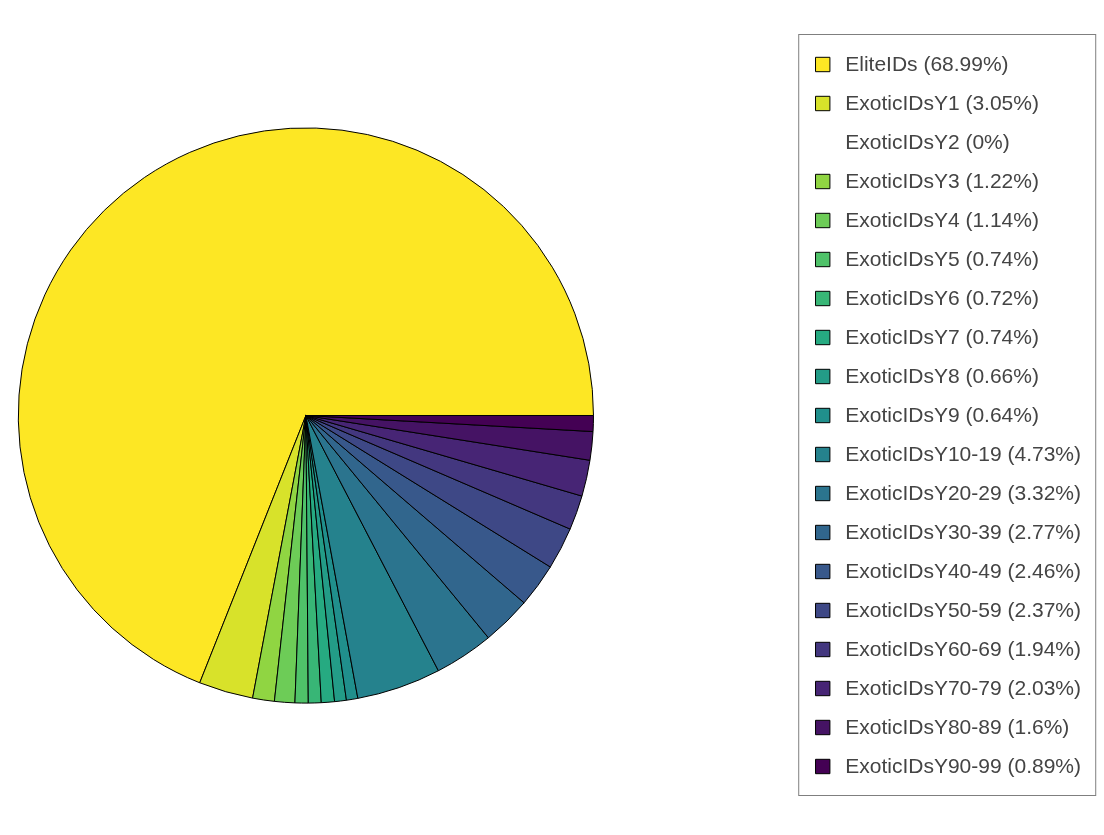  I want to click on legend-label: ExoticIDsY7 (0.74%), so click(942, 337).